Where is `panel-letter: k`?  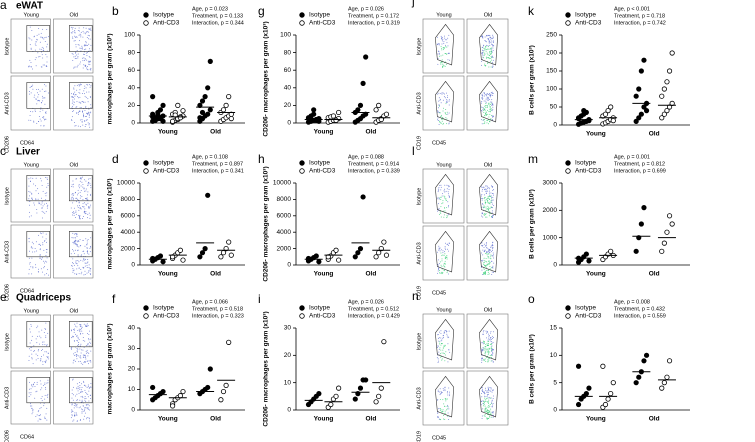
panel-letter: k is located at coordinates (531, 11).